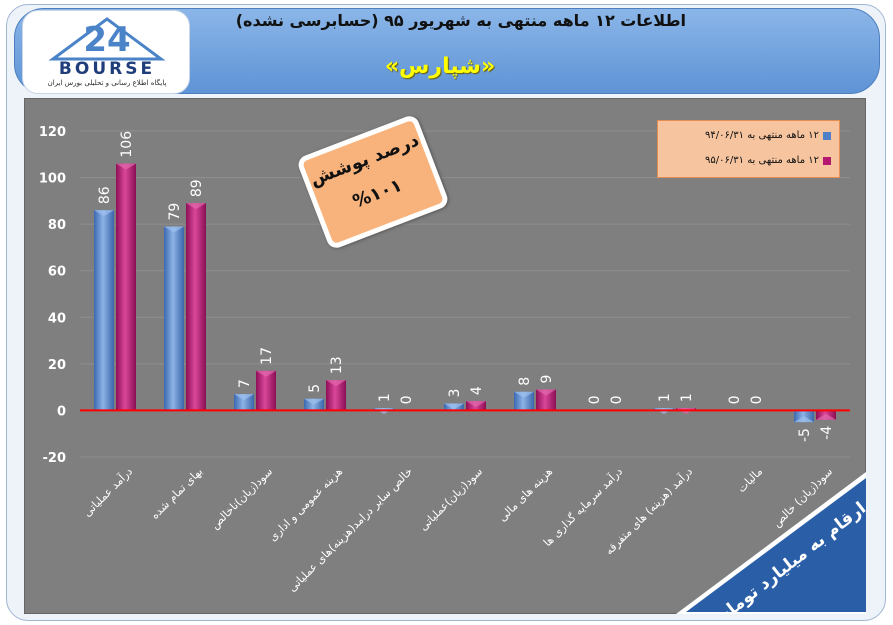  Describe the element at coordinates (582, 506) in the screenshot. I see `x-tick-label: درآمد سرمایه گذاری ها` at that location.